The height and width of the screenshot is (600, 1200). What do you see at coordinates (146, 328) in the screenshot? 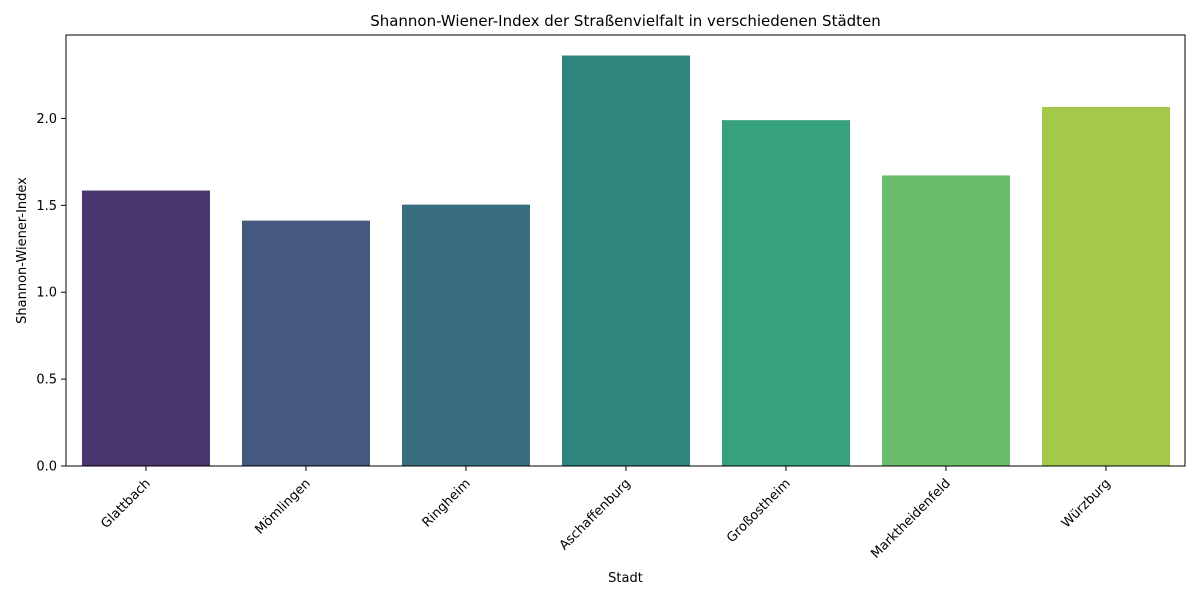
I see `bar-glattbach` at bounding box center [146, 328].